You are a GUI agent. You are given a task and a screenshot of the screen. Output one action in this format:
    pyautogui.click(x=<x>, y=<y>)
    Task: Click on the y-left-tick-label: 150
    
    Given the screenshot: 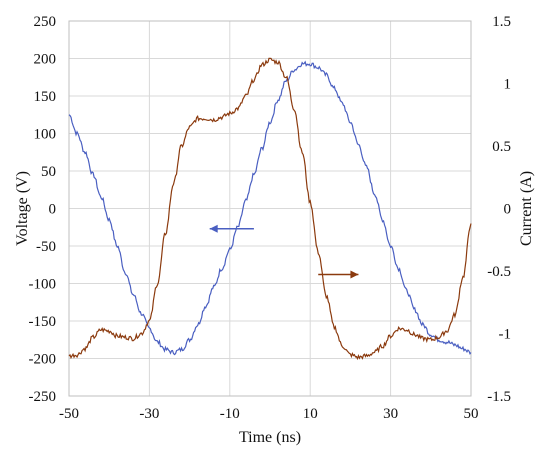 What is the action you would take?
    pyautogui.click(x=45, y=97)
    